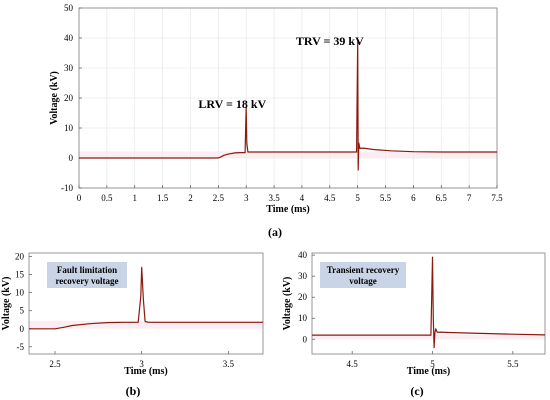  Describe the element at coordinates (67, 188) in the screenshot. I see `y-tick-label: -10` at that location.